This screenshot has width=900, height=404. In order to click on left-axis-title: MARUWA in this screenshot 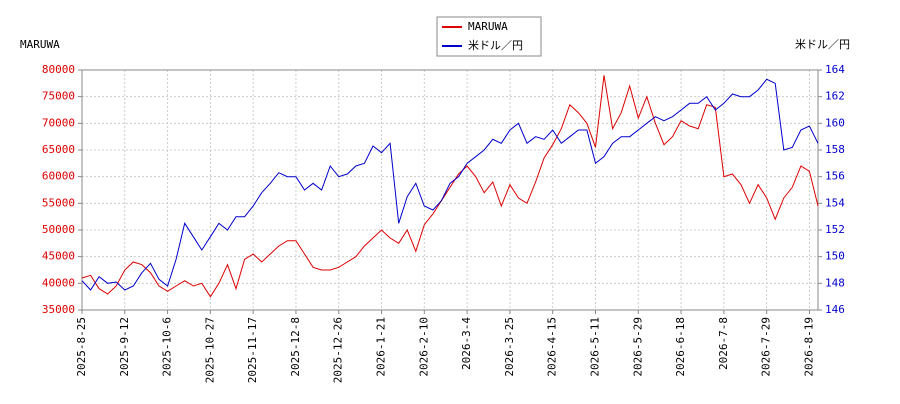, I will do `click(40, 44)`.